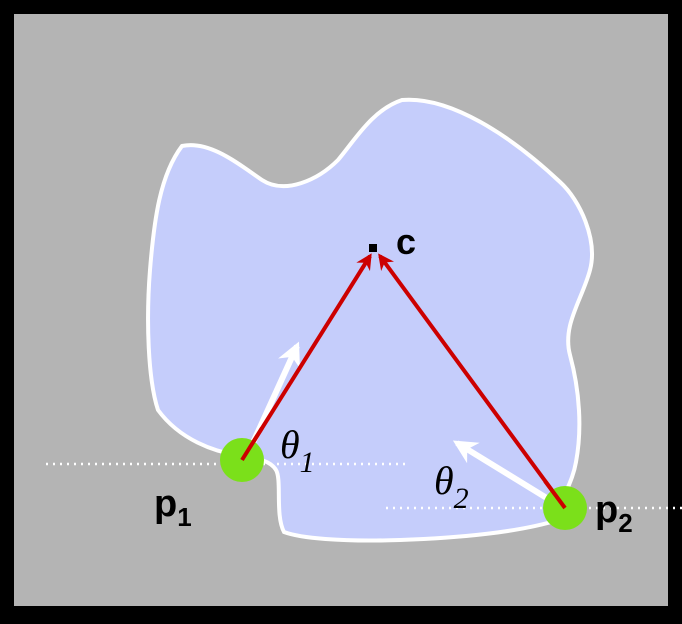 This screenshot has height=624, width=682. What do you see at coordinates (555, 494) in the screenshot?
I see `vector-p2-origin` at bounding box center [555, 494].